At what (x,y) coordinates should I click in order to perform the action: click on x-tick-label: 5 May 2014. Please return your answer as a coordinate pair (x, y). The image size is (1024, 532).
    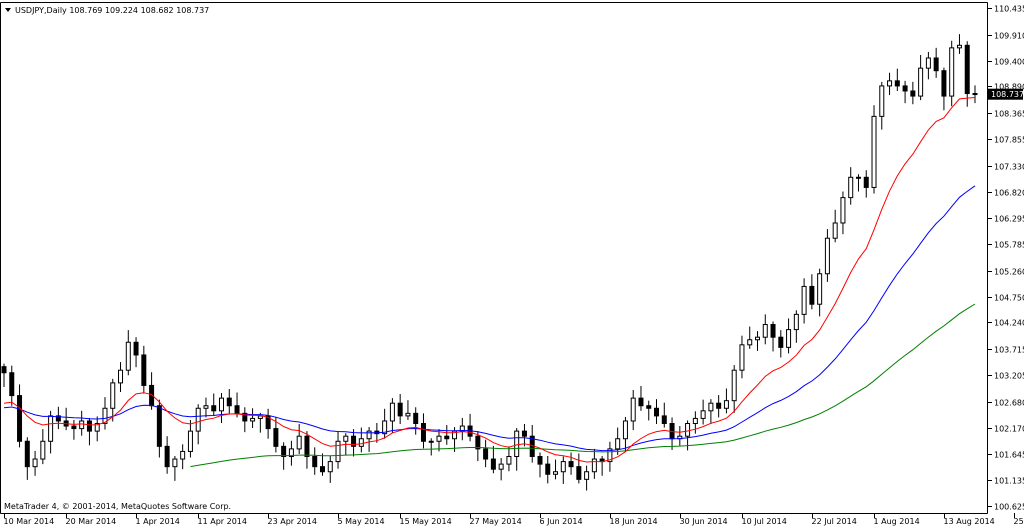
    Looking at the image, I should click on (361, 521).